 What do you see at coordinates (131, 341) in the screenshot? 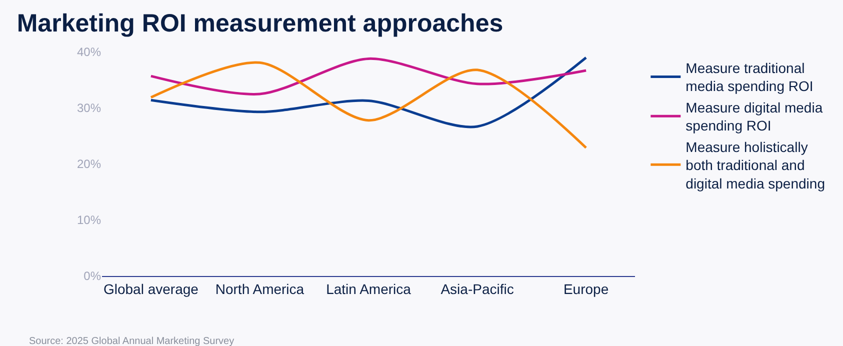
I see `source-note: Source: 2025 Global Annual Marketing Survey` at bounding box center [131, 341].